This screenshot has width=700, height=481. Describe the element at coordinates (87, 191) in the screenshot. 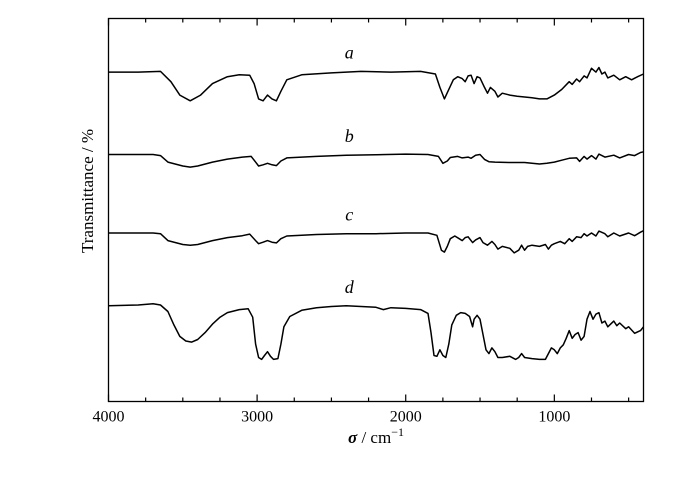

I see `y-axis-title: Transmittance / %` at that location.